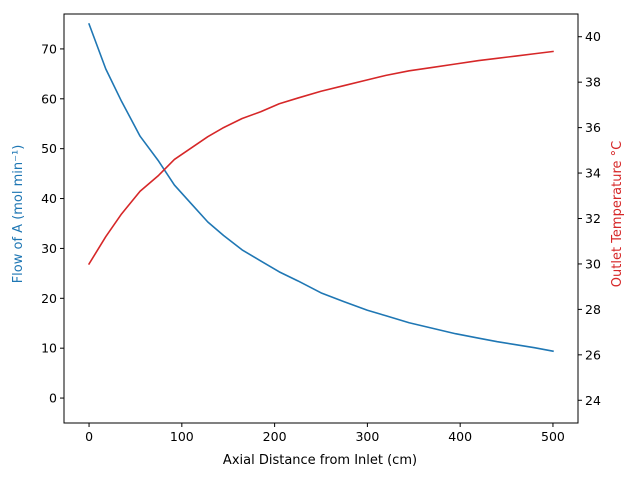 This screenshot has width=640, height=480. I want to click on y-left-tick-label: 0, so click(53, 398).